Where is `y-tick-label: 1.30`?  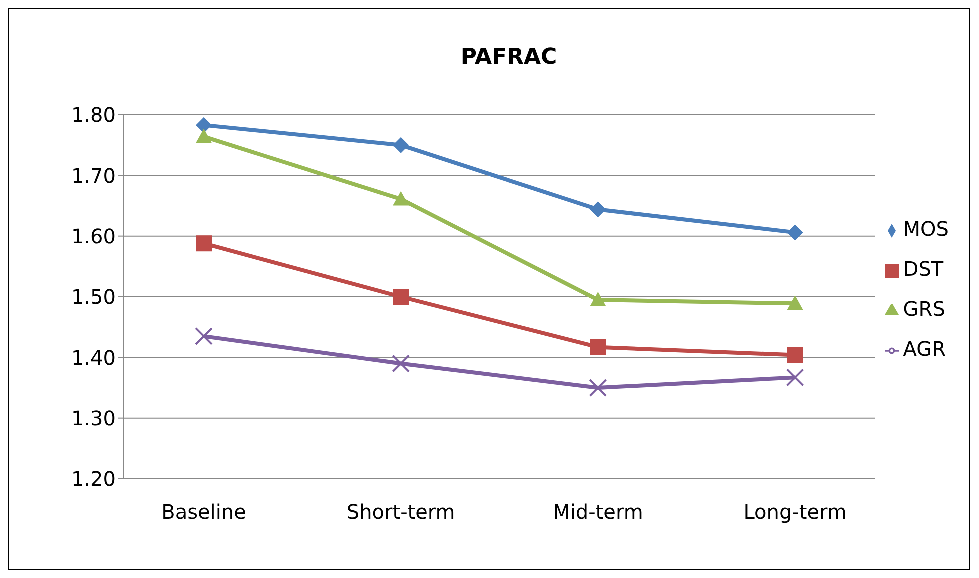
y-tick-label: 1.30 is located at coordinates (93, 418).